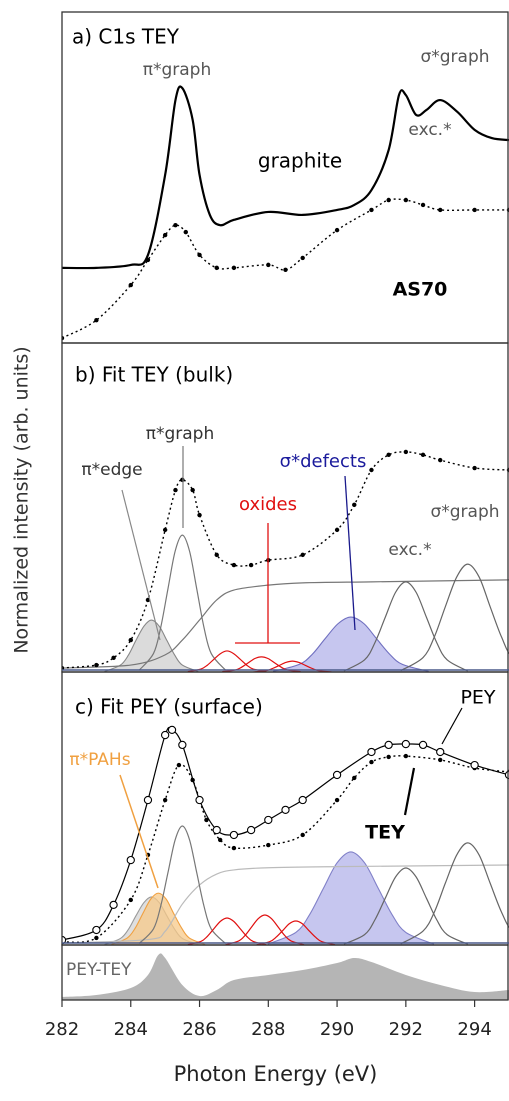  I want to click on x-tick-label: 290, so click(337, 1029).